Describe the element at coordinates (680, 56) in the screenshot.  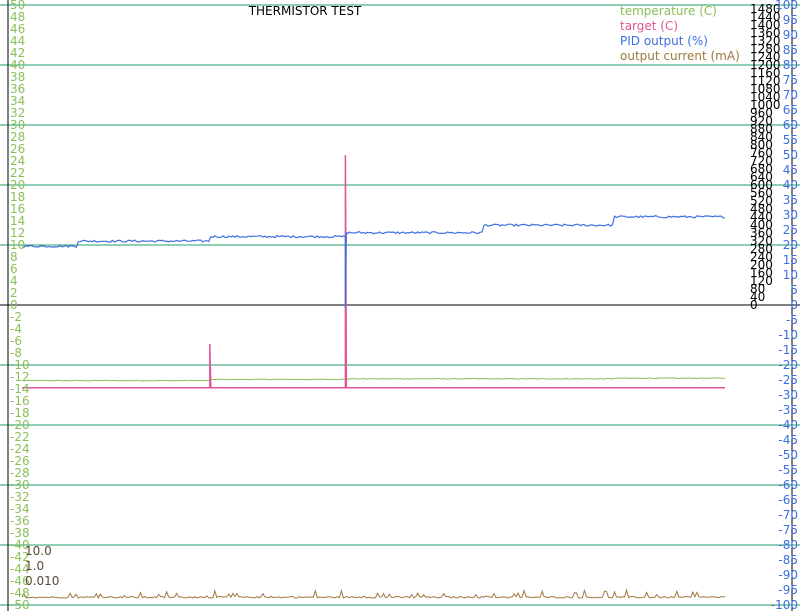
I see `legend-entry-output-current: output current (mA)` at that location.